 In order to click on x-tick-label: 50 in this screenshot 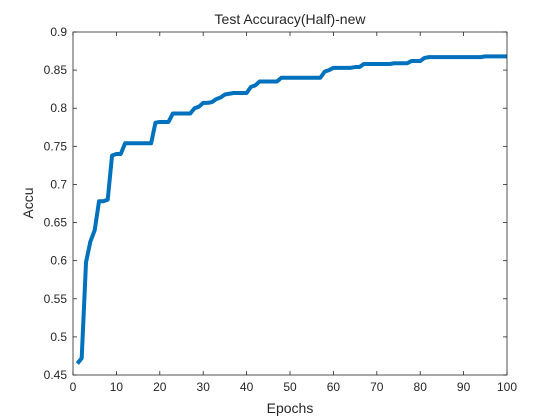, I will do `click(290, 387)`.